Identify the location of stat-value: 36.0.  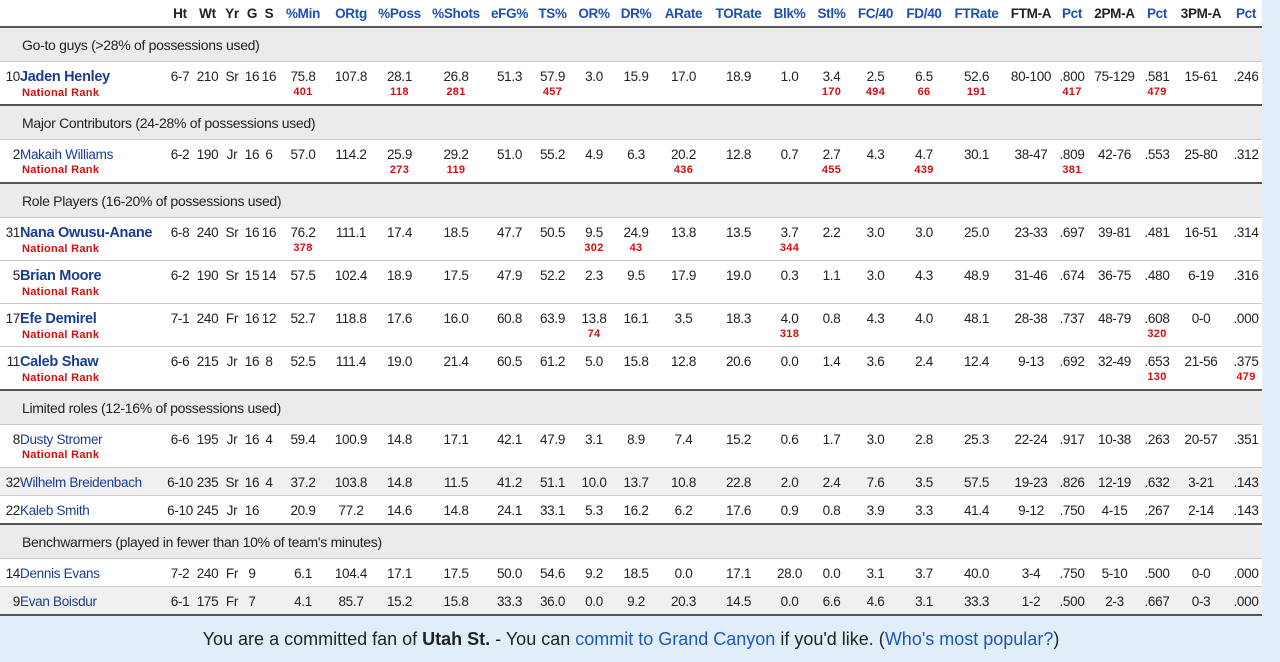
(552, 601).